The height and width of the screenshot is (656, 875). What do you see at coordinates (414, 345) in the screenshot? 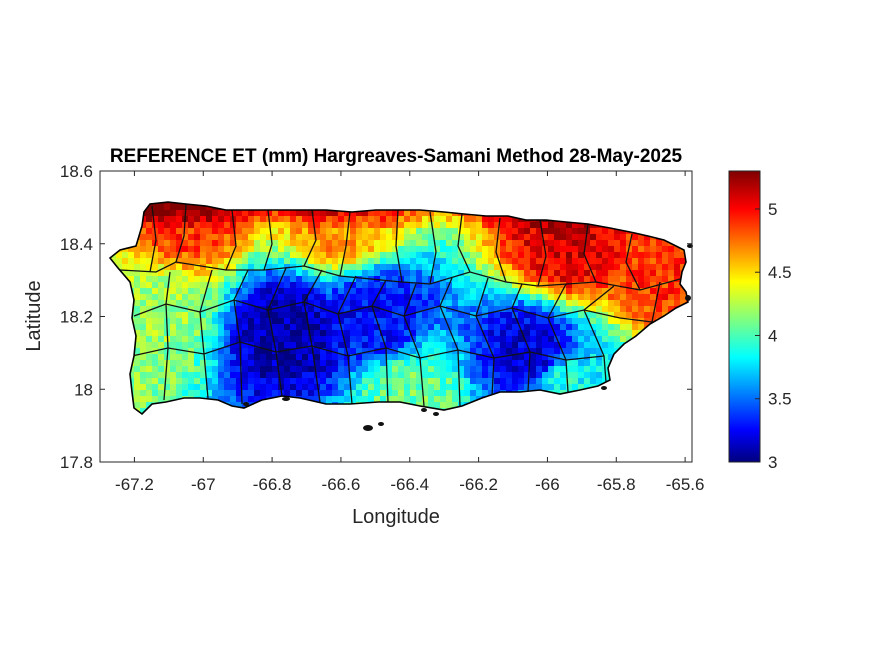
I see `municipality-boundary` at bounding box center [414, 345].